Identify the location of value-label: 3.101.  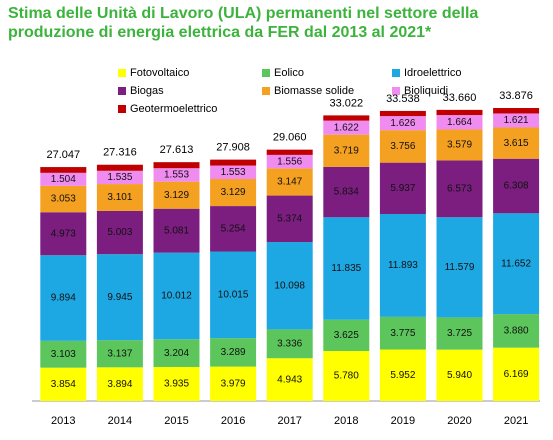
(119, 197).